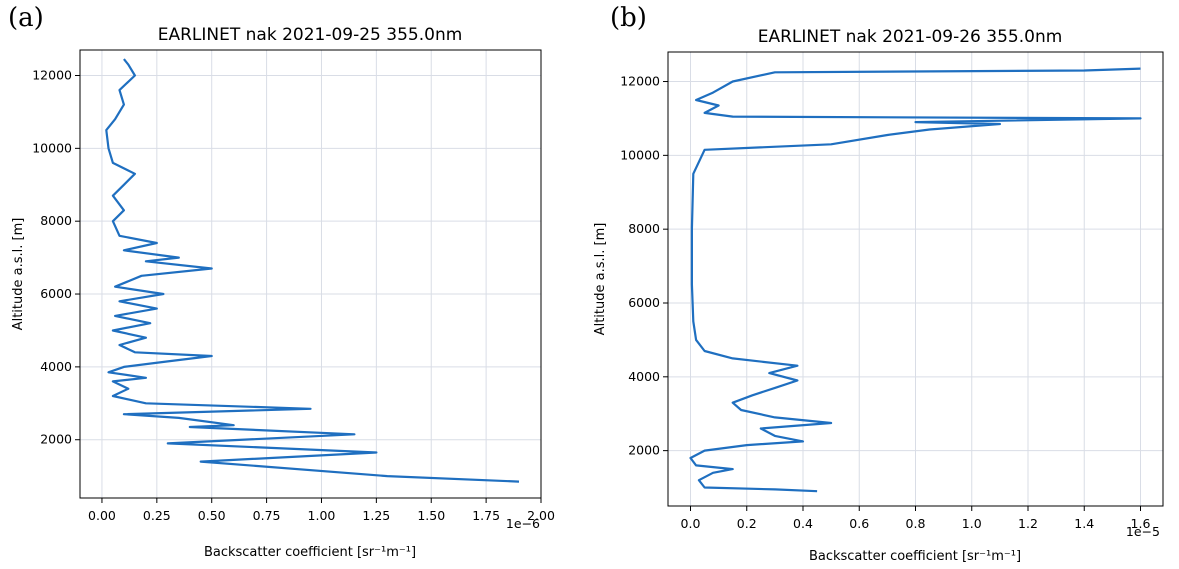 The image size is (1179, 569). I want to click on panel-b-label: (b), so click(628, 18).